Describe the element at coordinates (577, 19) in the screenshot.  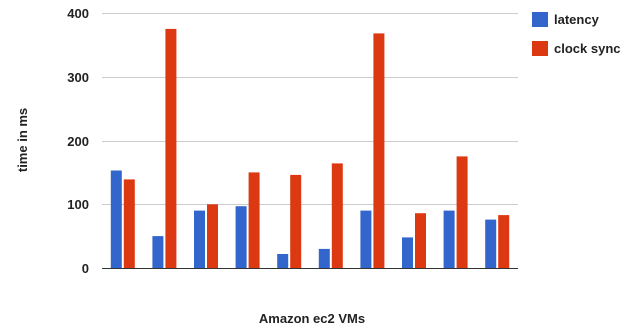
I see `legend-label-latency: latency` at that location.